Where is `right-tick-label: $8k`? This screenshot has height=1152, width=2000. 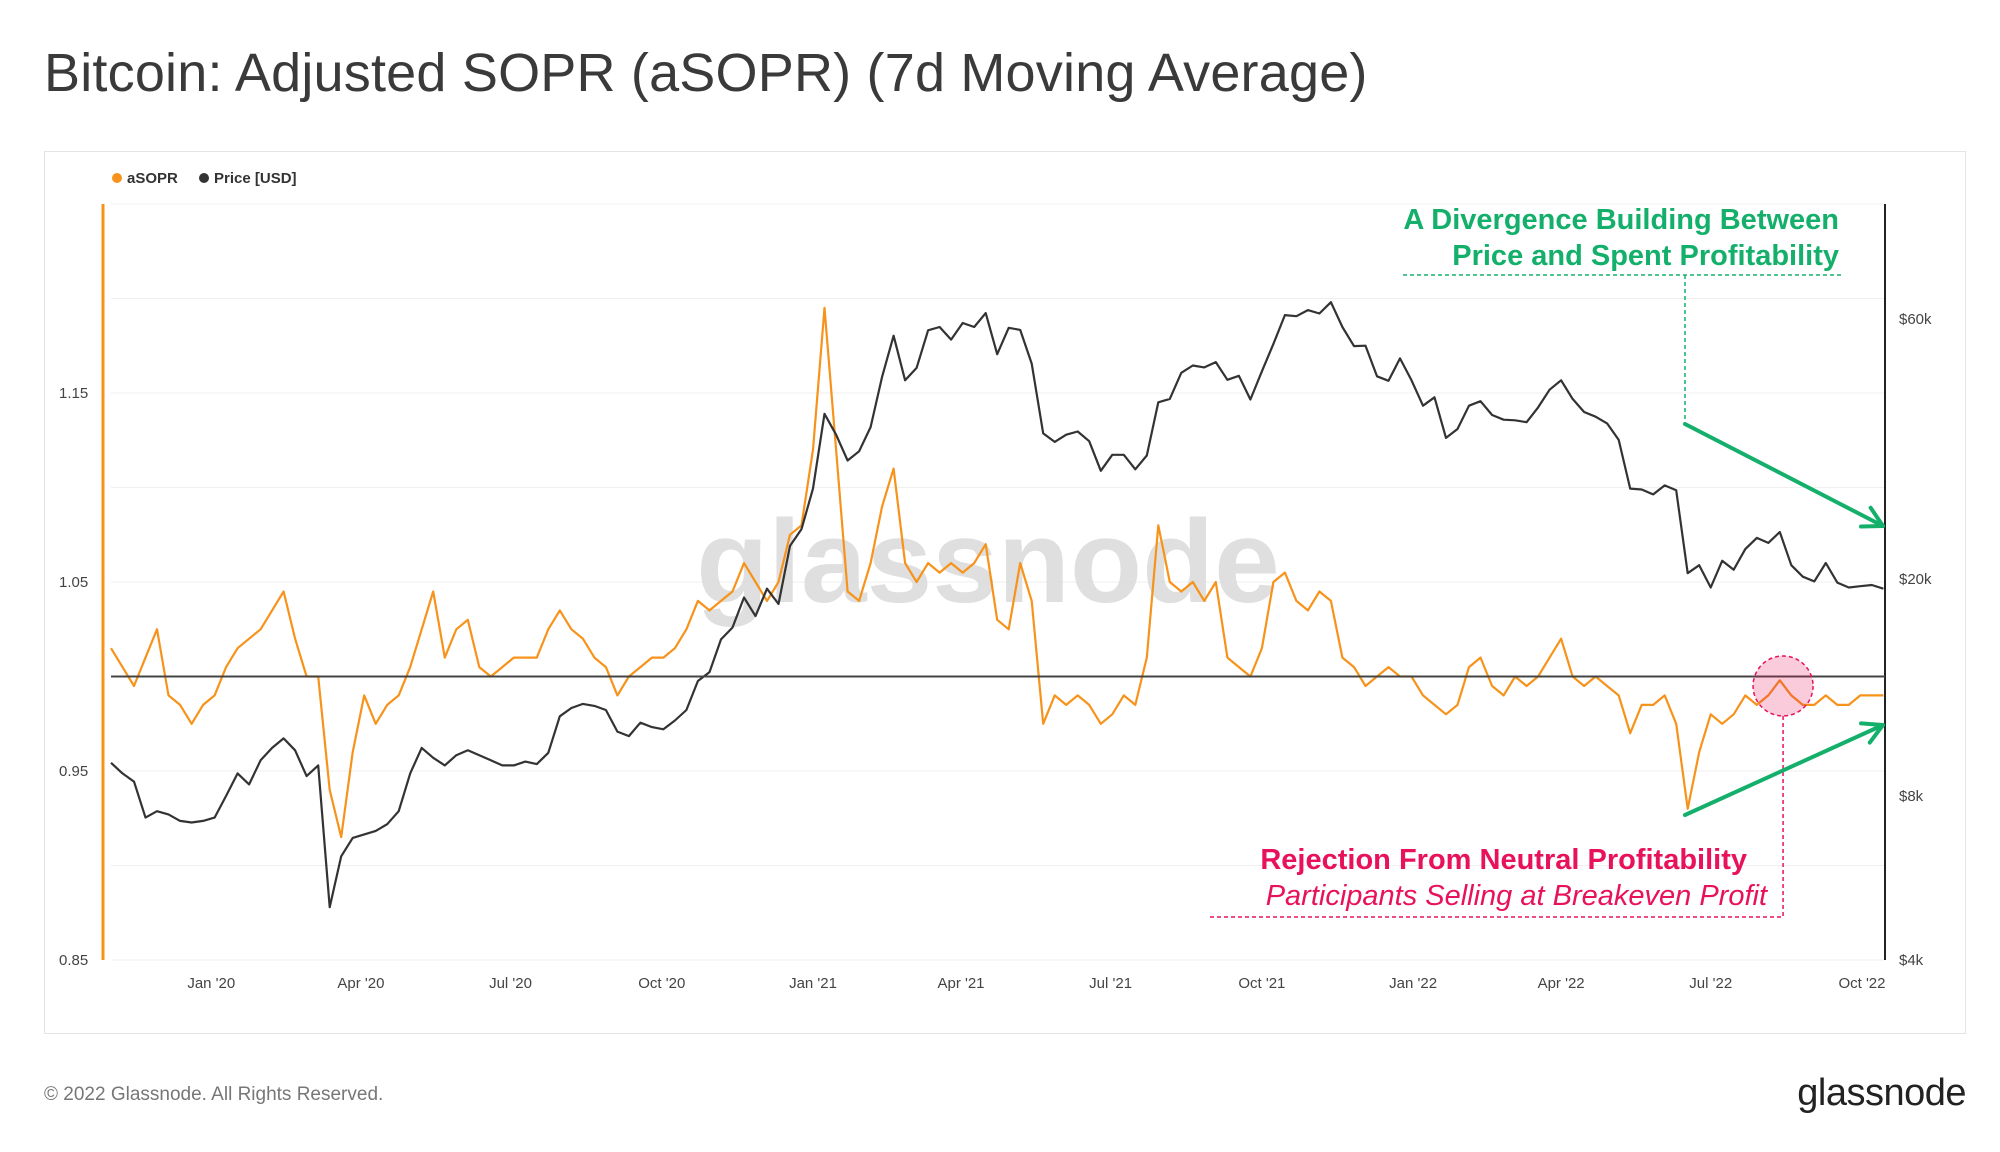 right-tick-label: $8k is located at coordinates (1911, 796).